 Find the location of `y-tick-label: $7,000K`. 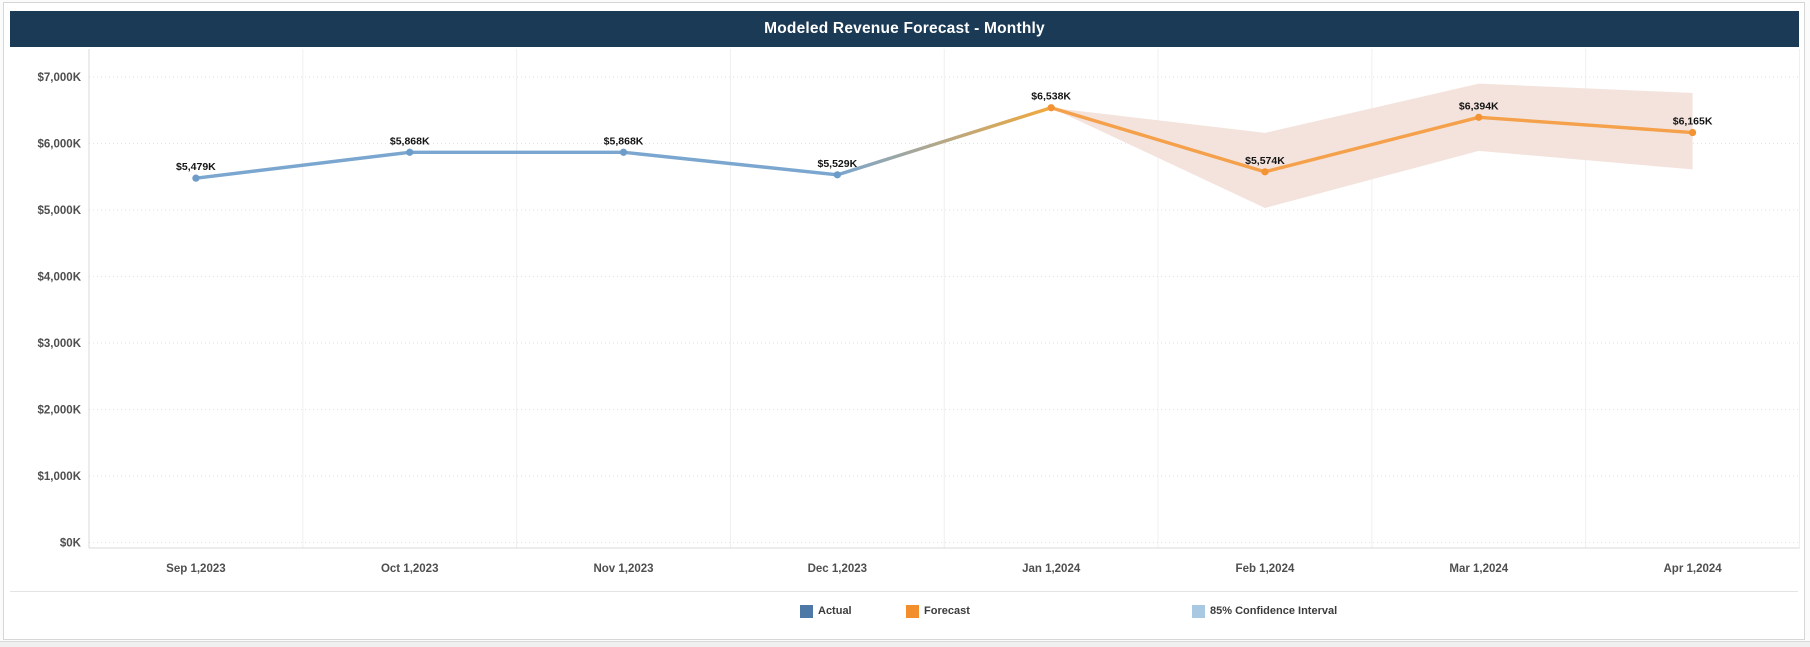

y-tick-label: $7,000K is located at coordinates (60, 78).